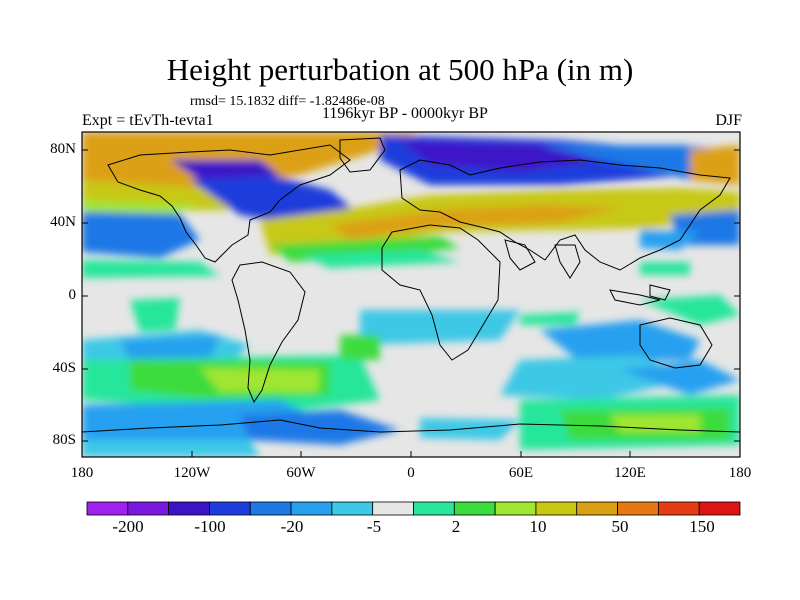 This screenshot has width=800, height=600. What do you see at coordinates (538, 526) in the screenshot?
I see `colorbar-label: 10` at bounding box center [538, 526].